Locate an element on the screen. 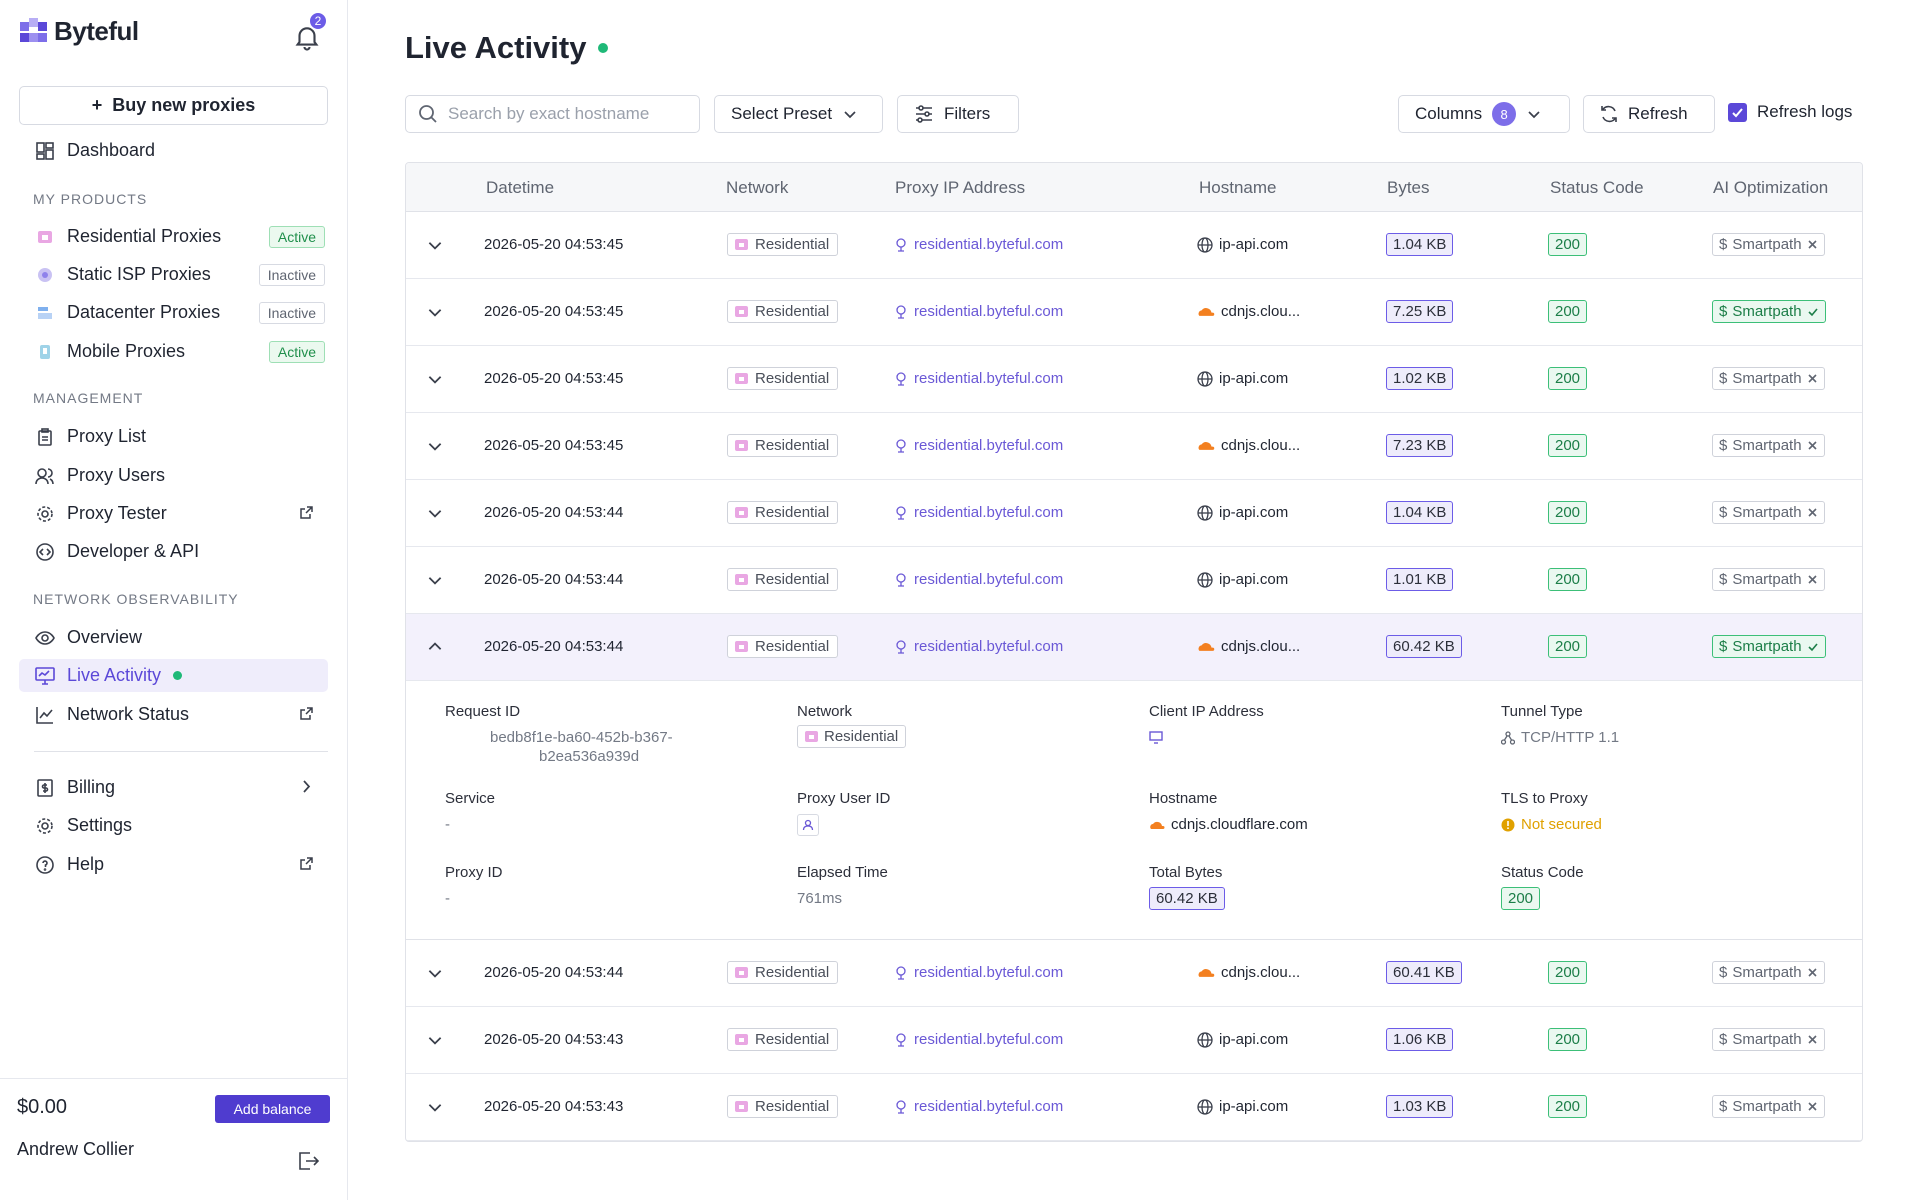 The height and width of the screenshot is (1200, 1920). sidebar-item-proxy-users: Proxy Users is located at coordinates (173, 475).